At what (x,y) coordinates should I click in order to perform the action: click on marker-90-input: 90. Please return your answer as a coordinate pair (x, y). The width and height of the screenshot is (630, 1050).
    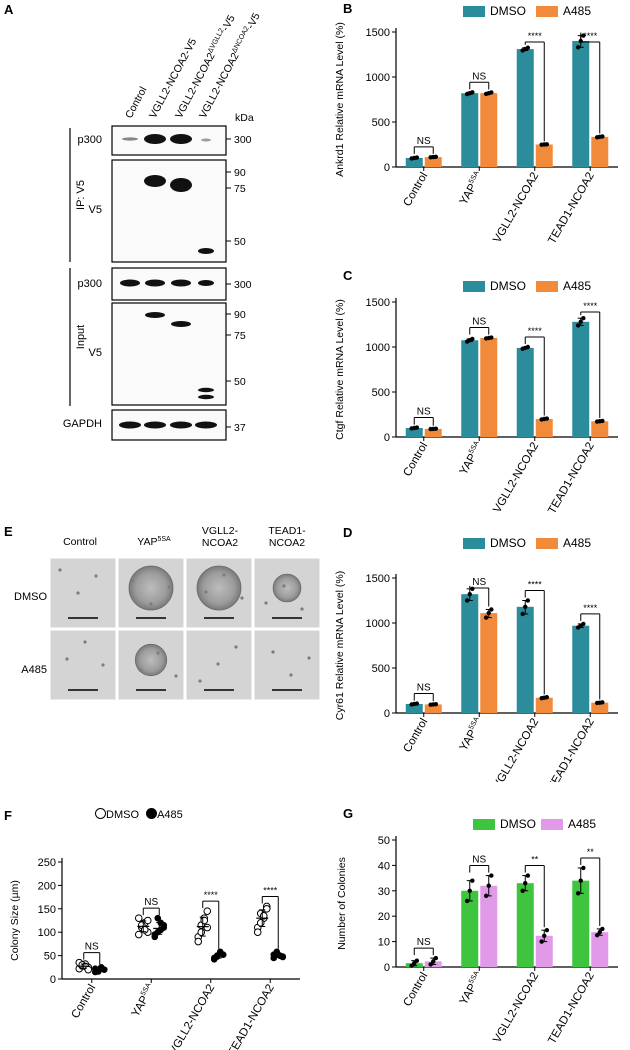
    Looking at the image, I should click on (240, 315).